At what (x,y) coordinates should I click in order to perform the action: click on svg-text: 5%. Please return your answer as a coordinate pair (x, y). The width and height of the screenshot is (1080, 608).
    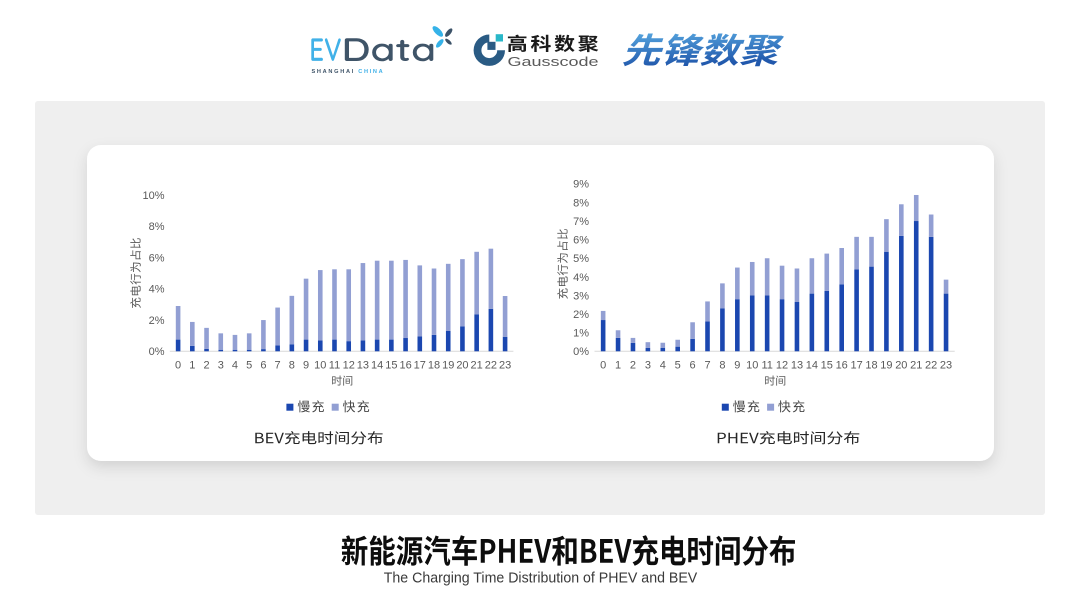
    Looking at the image, I should click on (581, 259).